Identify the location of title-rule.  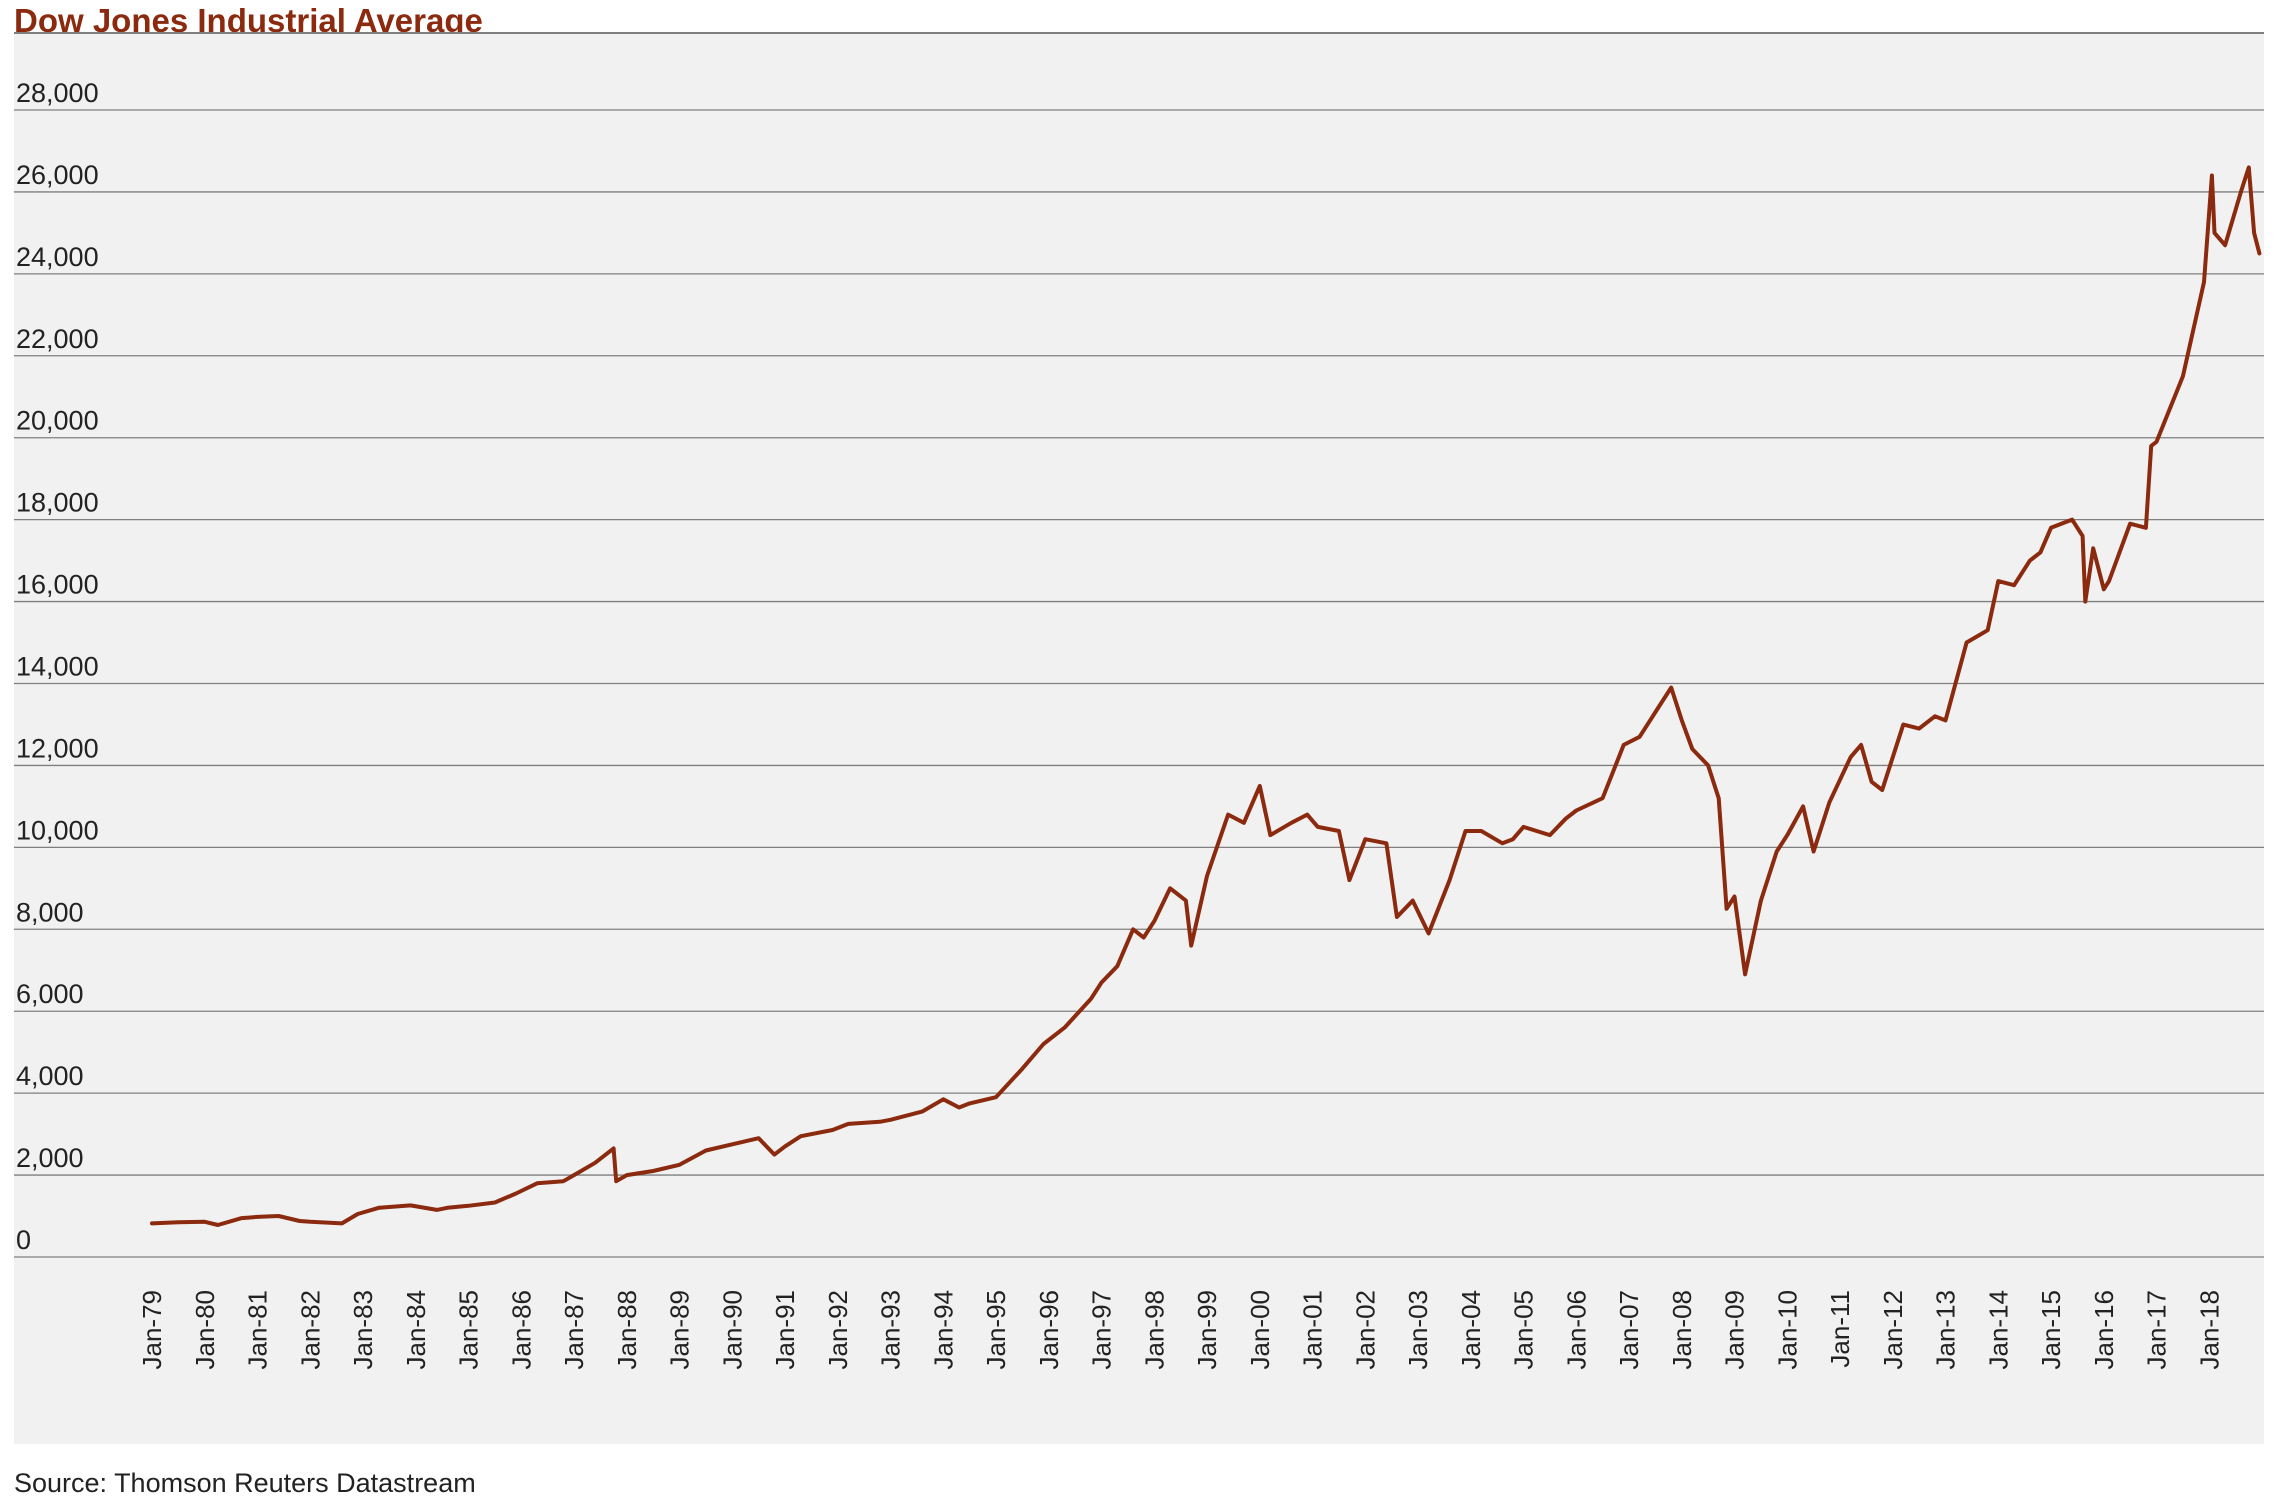
(1139, 33).